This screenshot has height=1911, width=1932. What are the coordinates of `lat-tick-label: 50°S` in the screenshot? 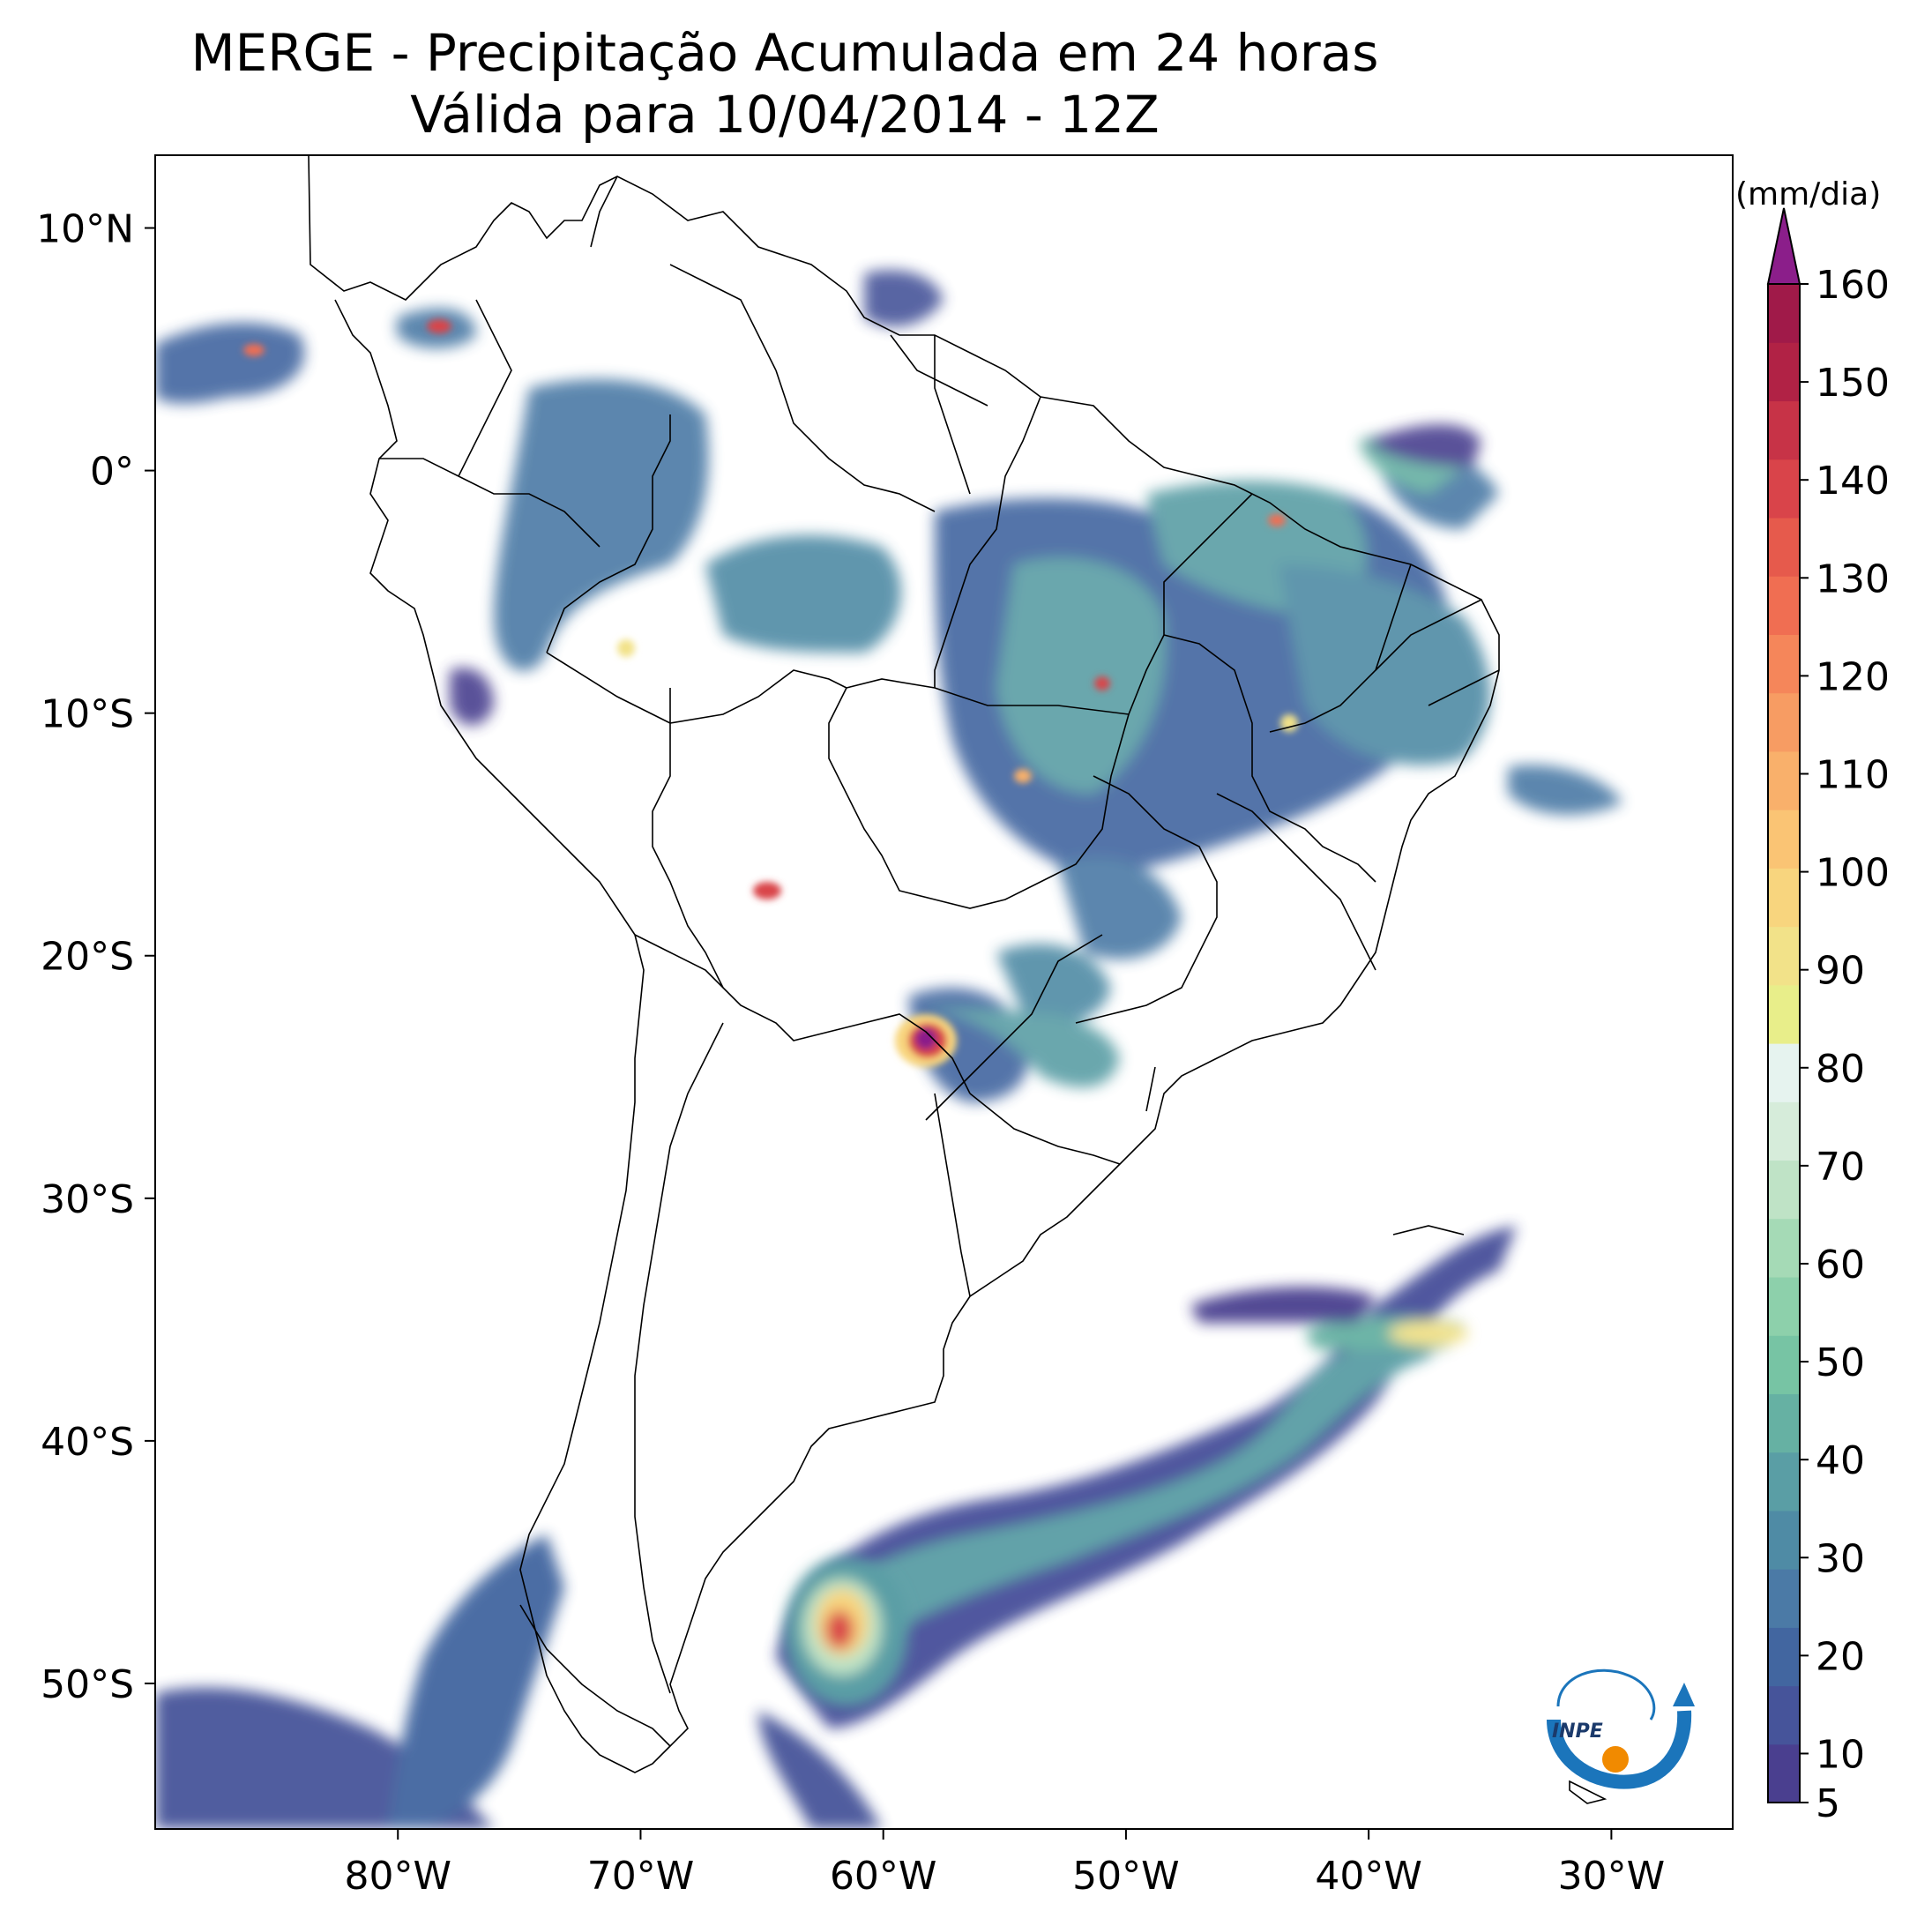 It's located at (87, 1684).